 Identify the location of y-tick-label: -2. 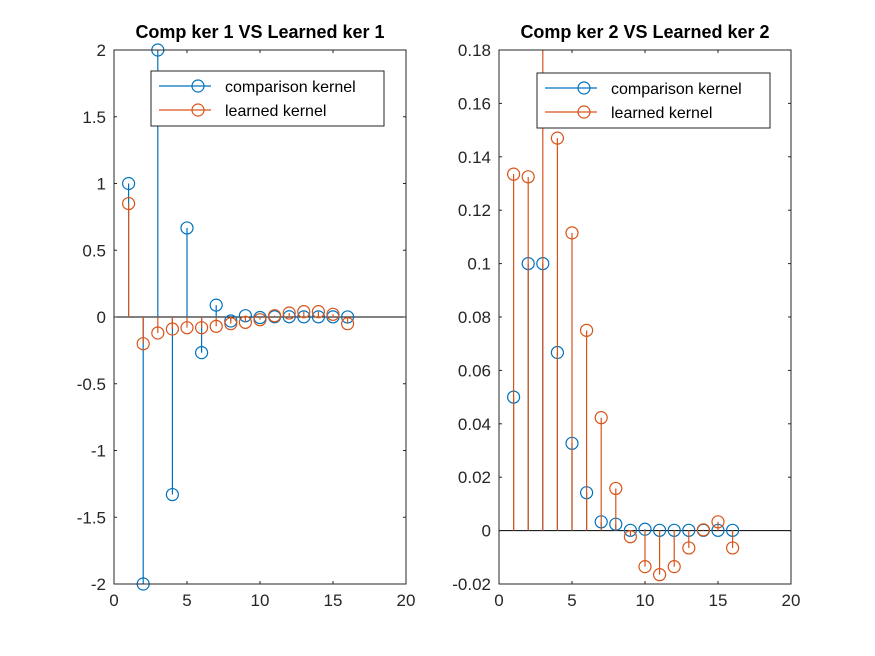
(98, 584).